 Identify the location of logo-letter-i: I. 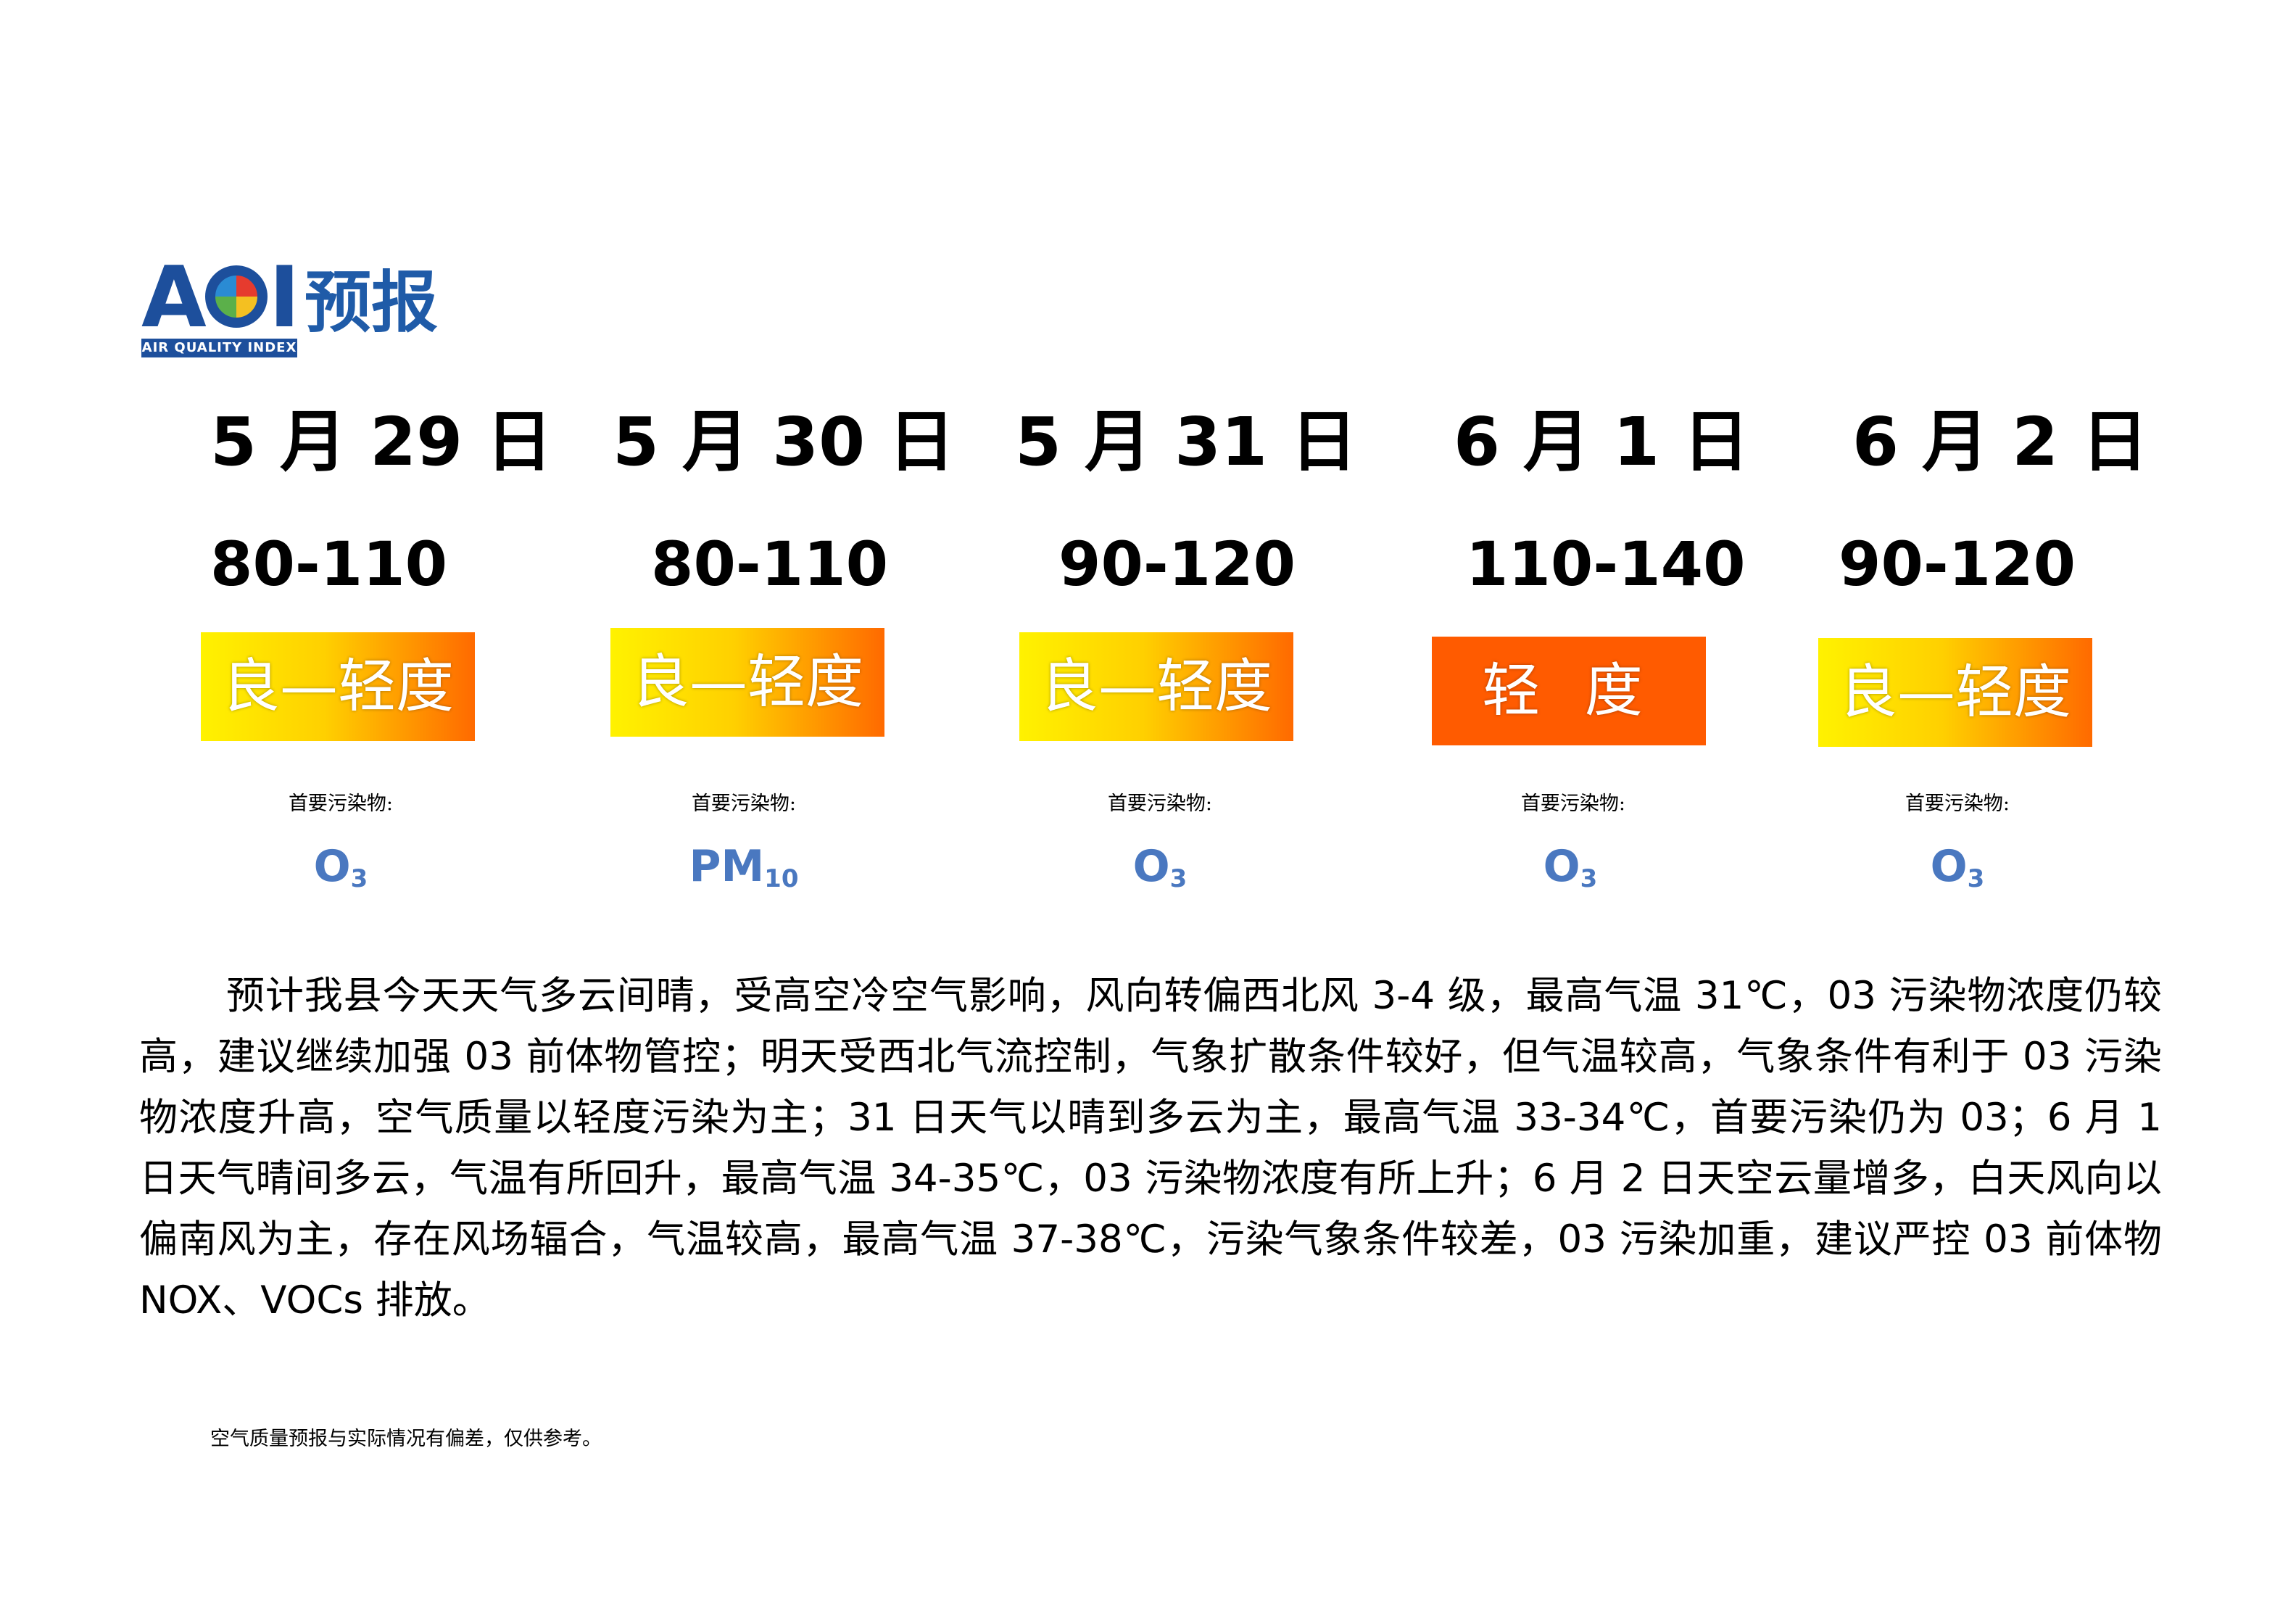
(284, 298).